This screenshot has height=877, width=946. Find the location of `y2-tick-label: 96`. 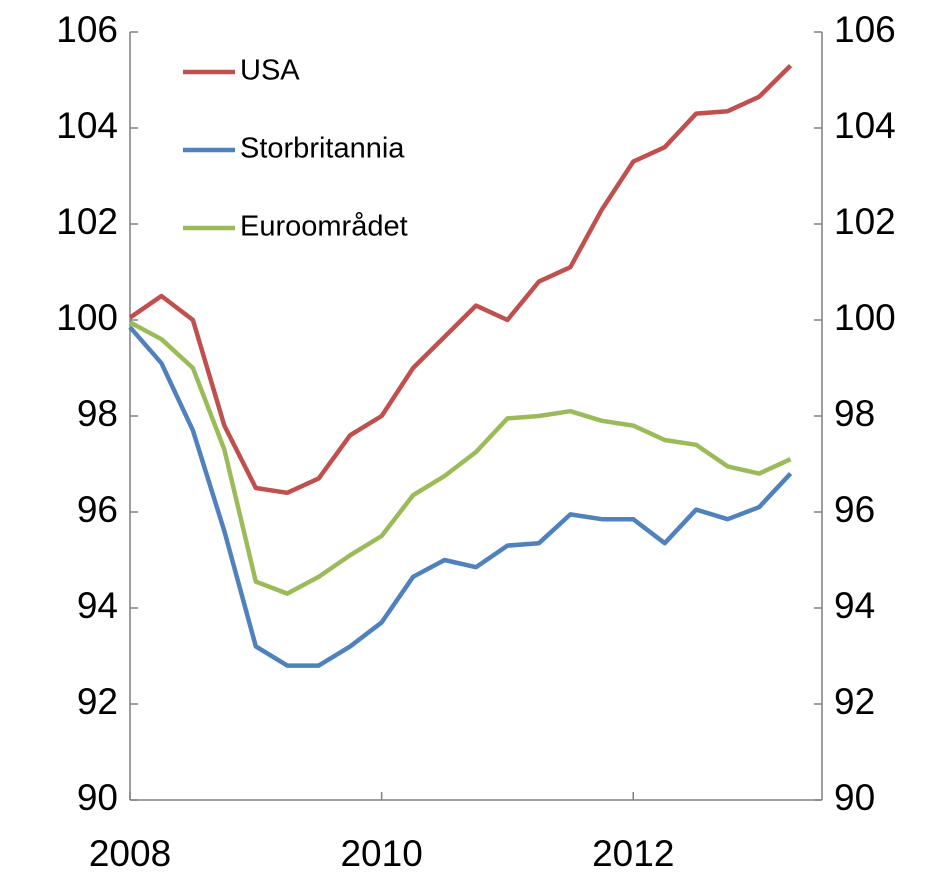

y2-tick-label: 96 is located at coordinates (854, 509).